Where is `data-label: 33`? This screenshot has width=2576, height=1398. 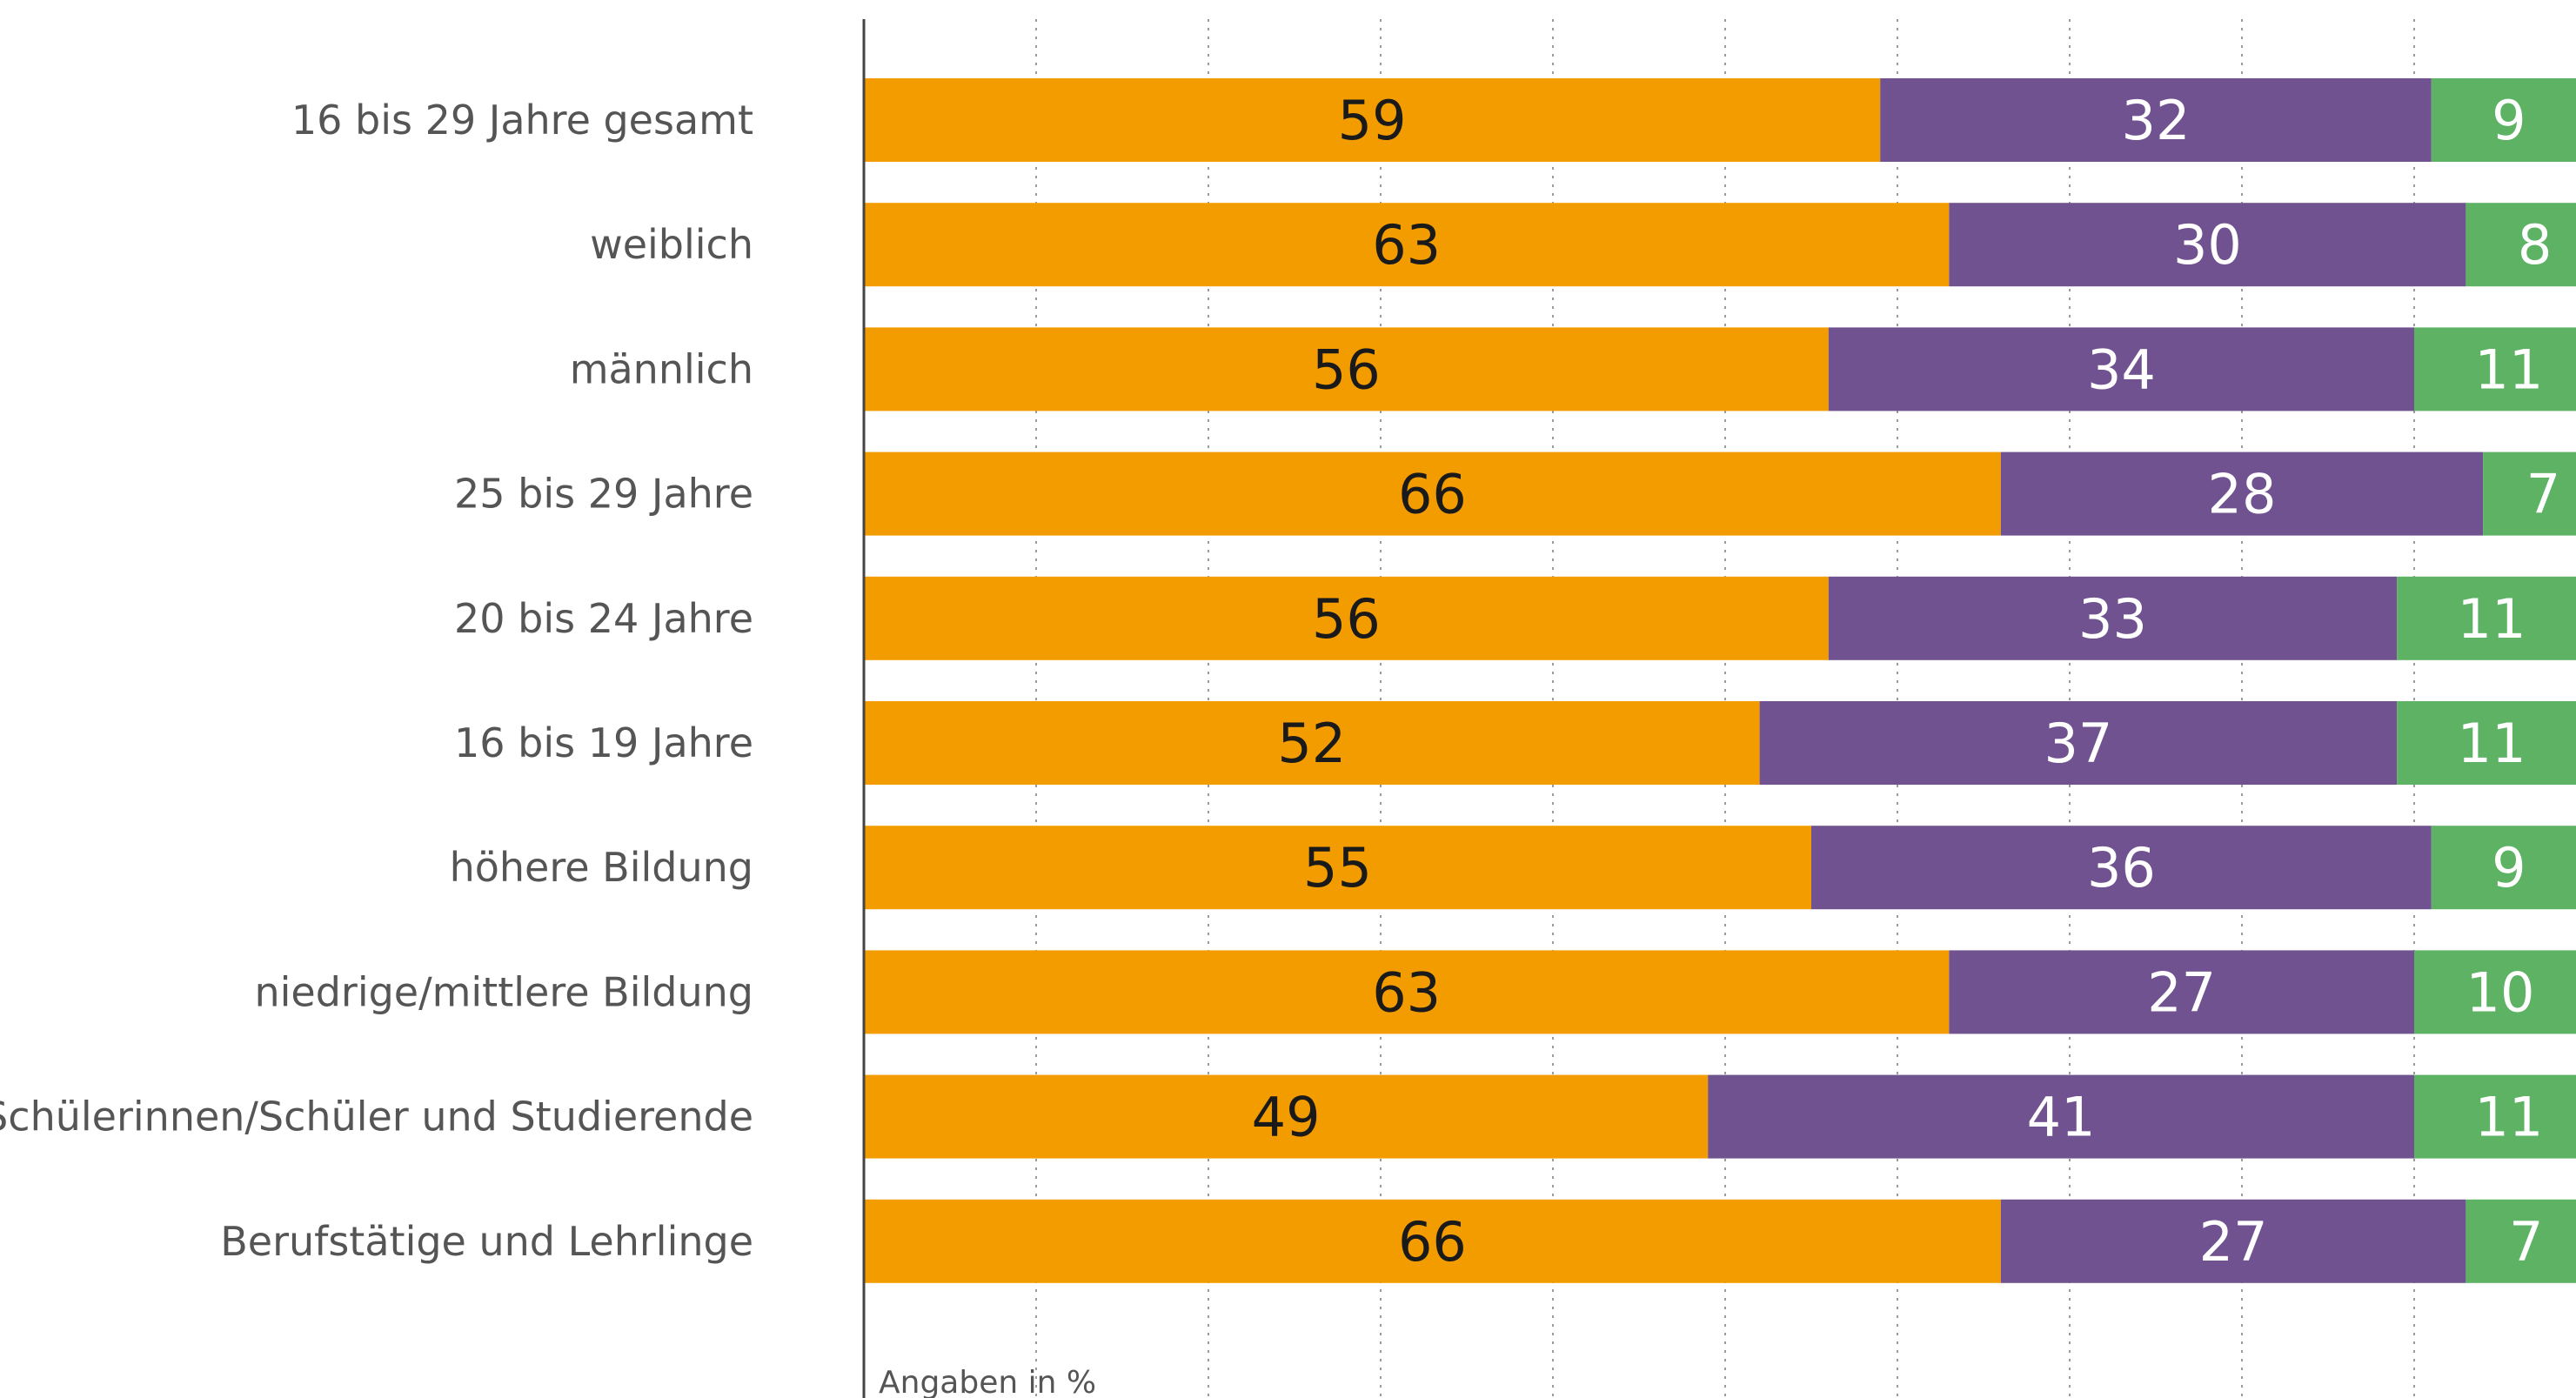 data-label: 33 is located at coordinates (2112, 619).